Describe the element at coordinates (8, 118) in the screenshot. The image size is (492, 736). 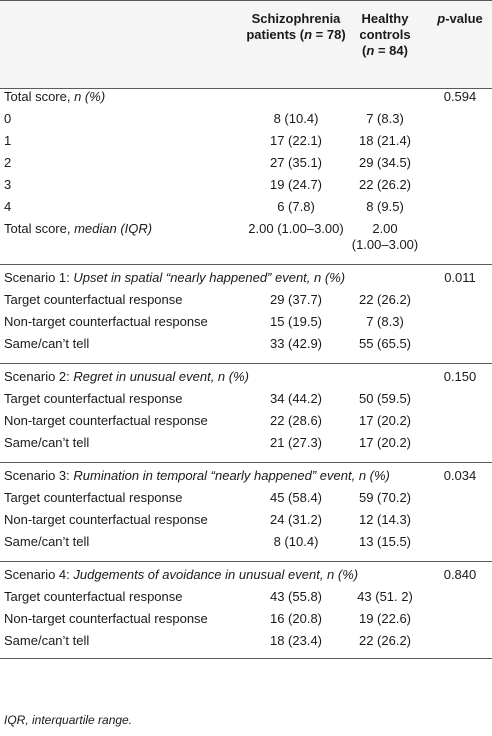
I see `row-label: 0` at that location.